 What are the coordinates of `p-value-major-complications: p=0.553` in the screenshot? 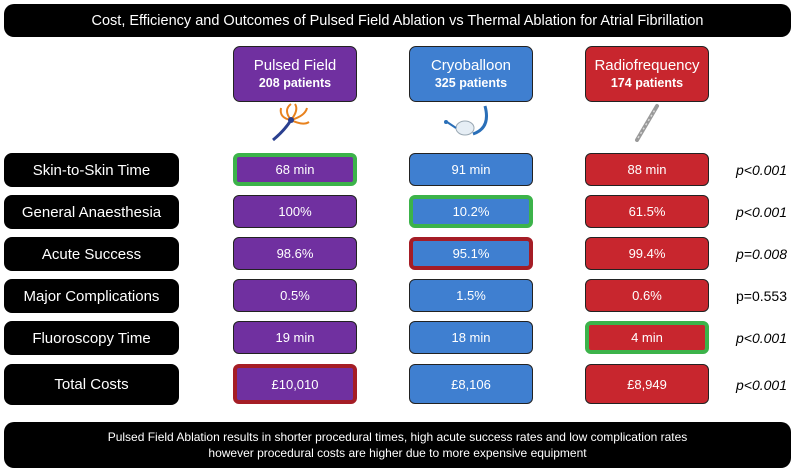 It's located at (761, 296).